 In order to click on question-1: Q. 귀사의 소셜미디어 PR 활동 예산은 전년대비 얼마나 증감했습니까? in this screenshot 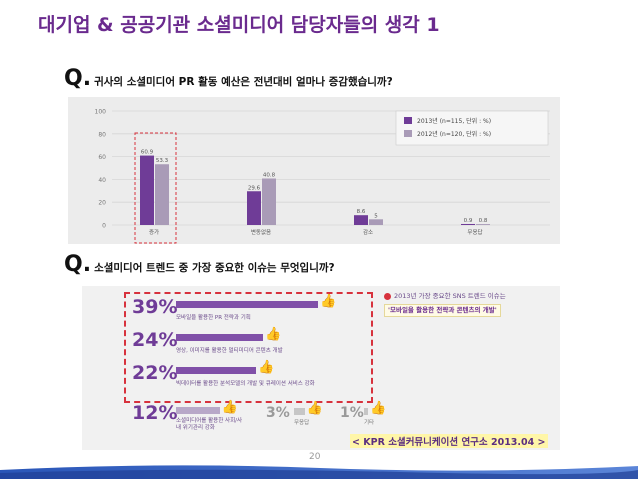, I will do `click(228, 78)`.